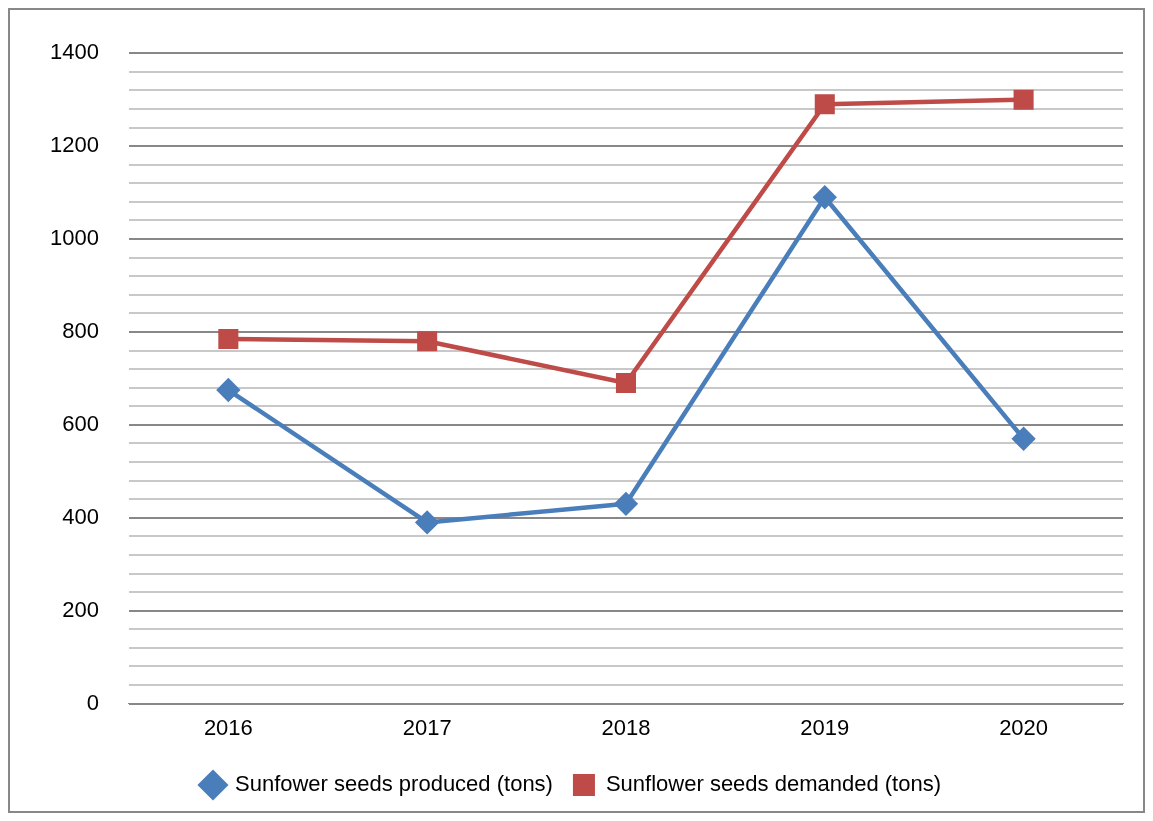  Describe the element at coordinates (80, 423) in the screenshot. I see `y-tick-label: 600` at that location.